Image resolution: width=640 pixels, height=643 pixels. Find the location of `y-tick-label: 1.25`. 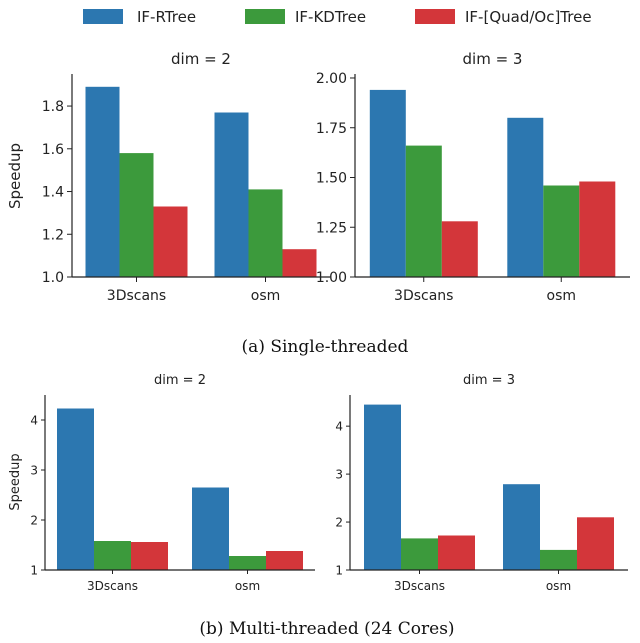

y-tick-label: 1.25 is located at coordinates (331, 228).